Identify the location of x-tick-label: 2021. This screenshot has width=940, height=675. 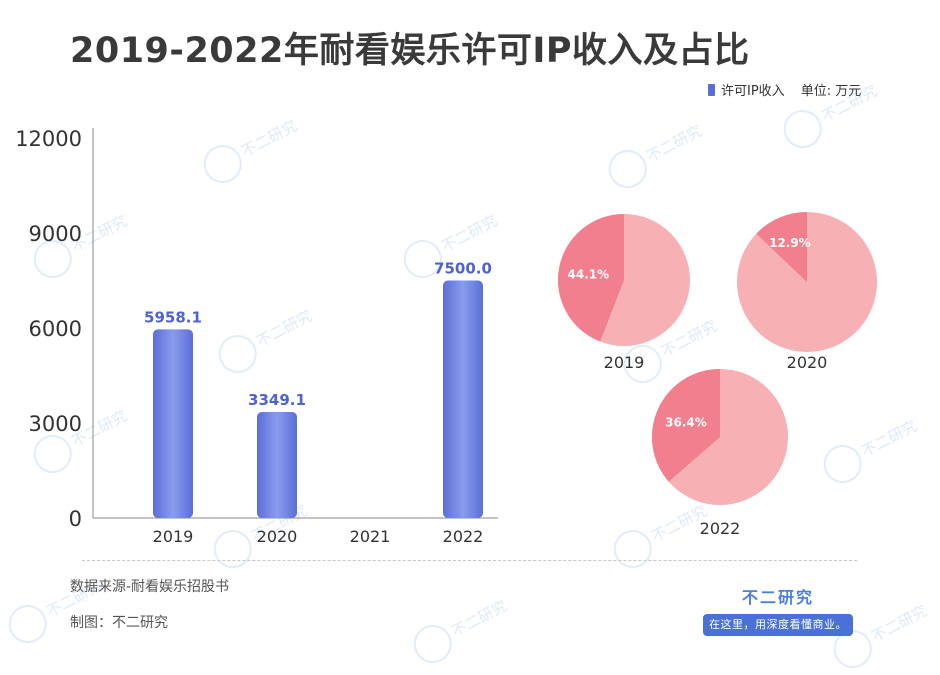
(370, 536).